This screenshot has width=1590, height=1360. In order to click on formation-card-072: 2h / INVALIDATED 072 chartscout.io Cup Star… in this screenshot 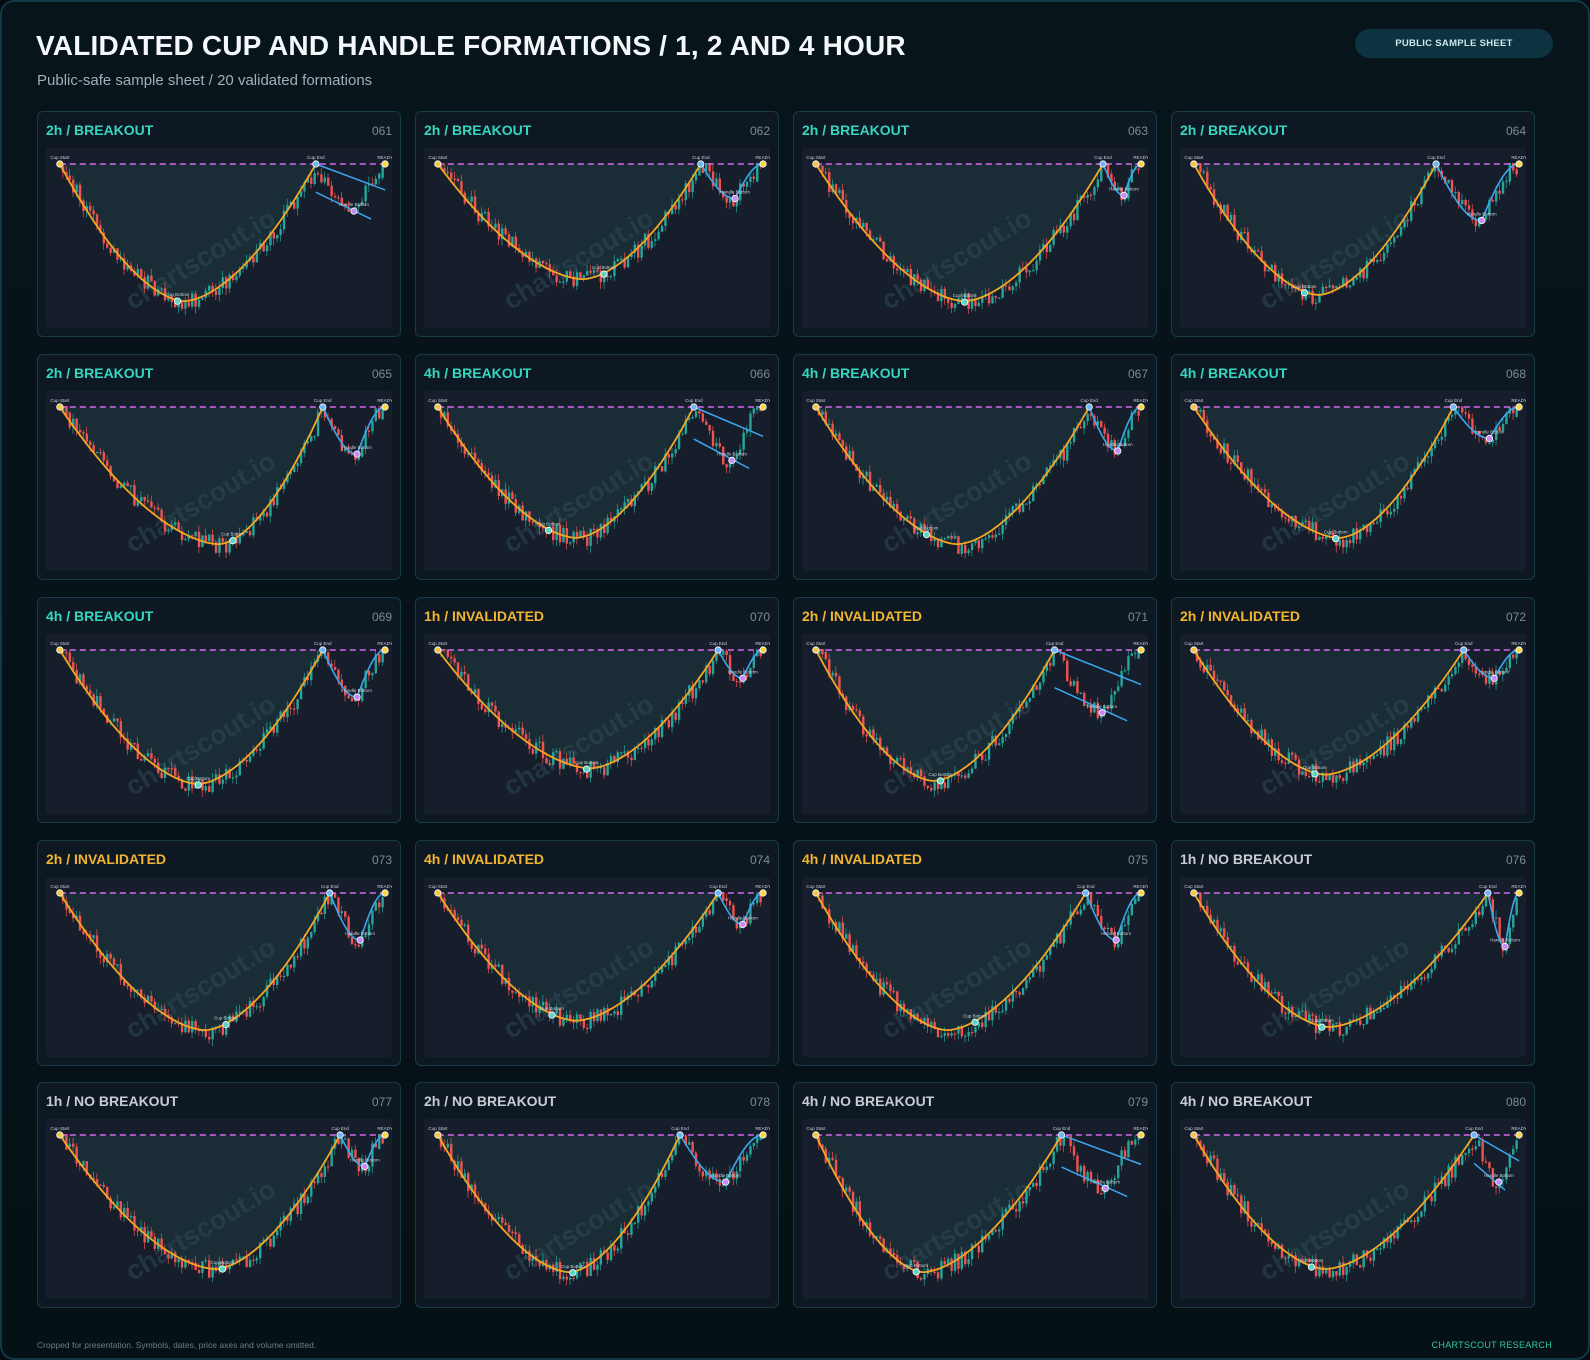, I will do `click(1353, 710)`.